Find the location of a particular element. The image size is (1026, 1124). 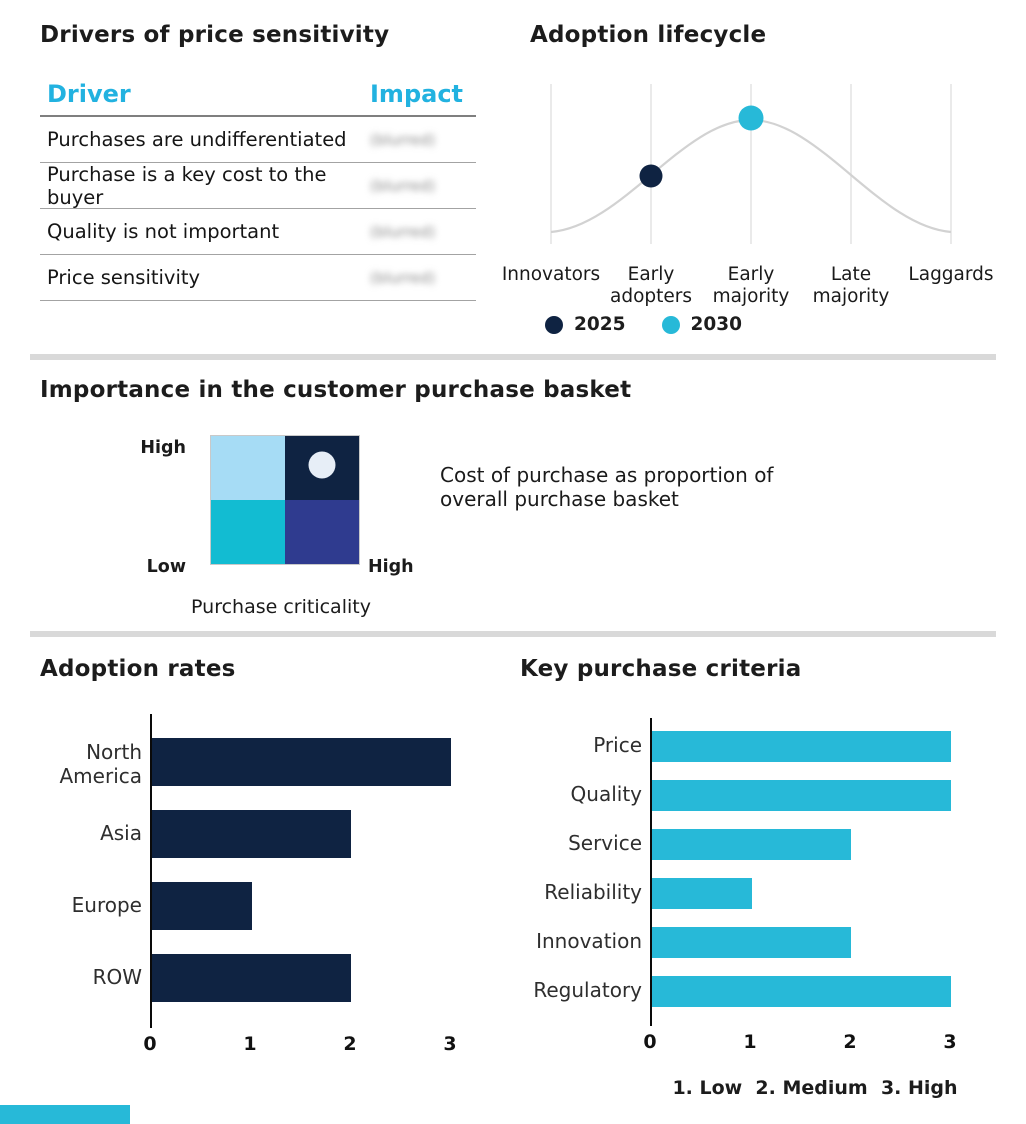

lifecycle-category-label: Laggards is located at coordinates (951, 274).